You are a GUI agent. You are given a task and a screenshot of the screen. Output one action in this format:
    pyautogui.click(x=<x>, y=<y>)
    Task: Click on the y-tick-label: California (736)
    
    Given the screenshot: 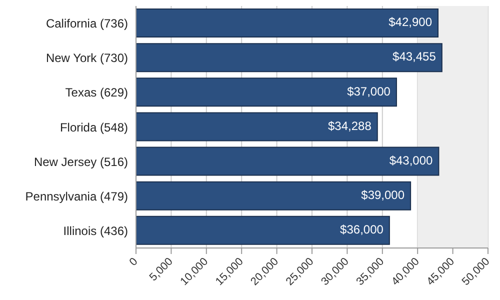 What is the action you would take?
    pyautogui.click(x=87, y=23)
    